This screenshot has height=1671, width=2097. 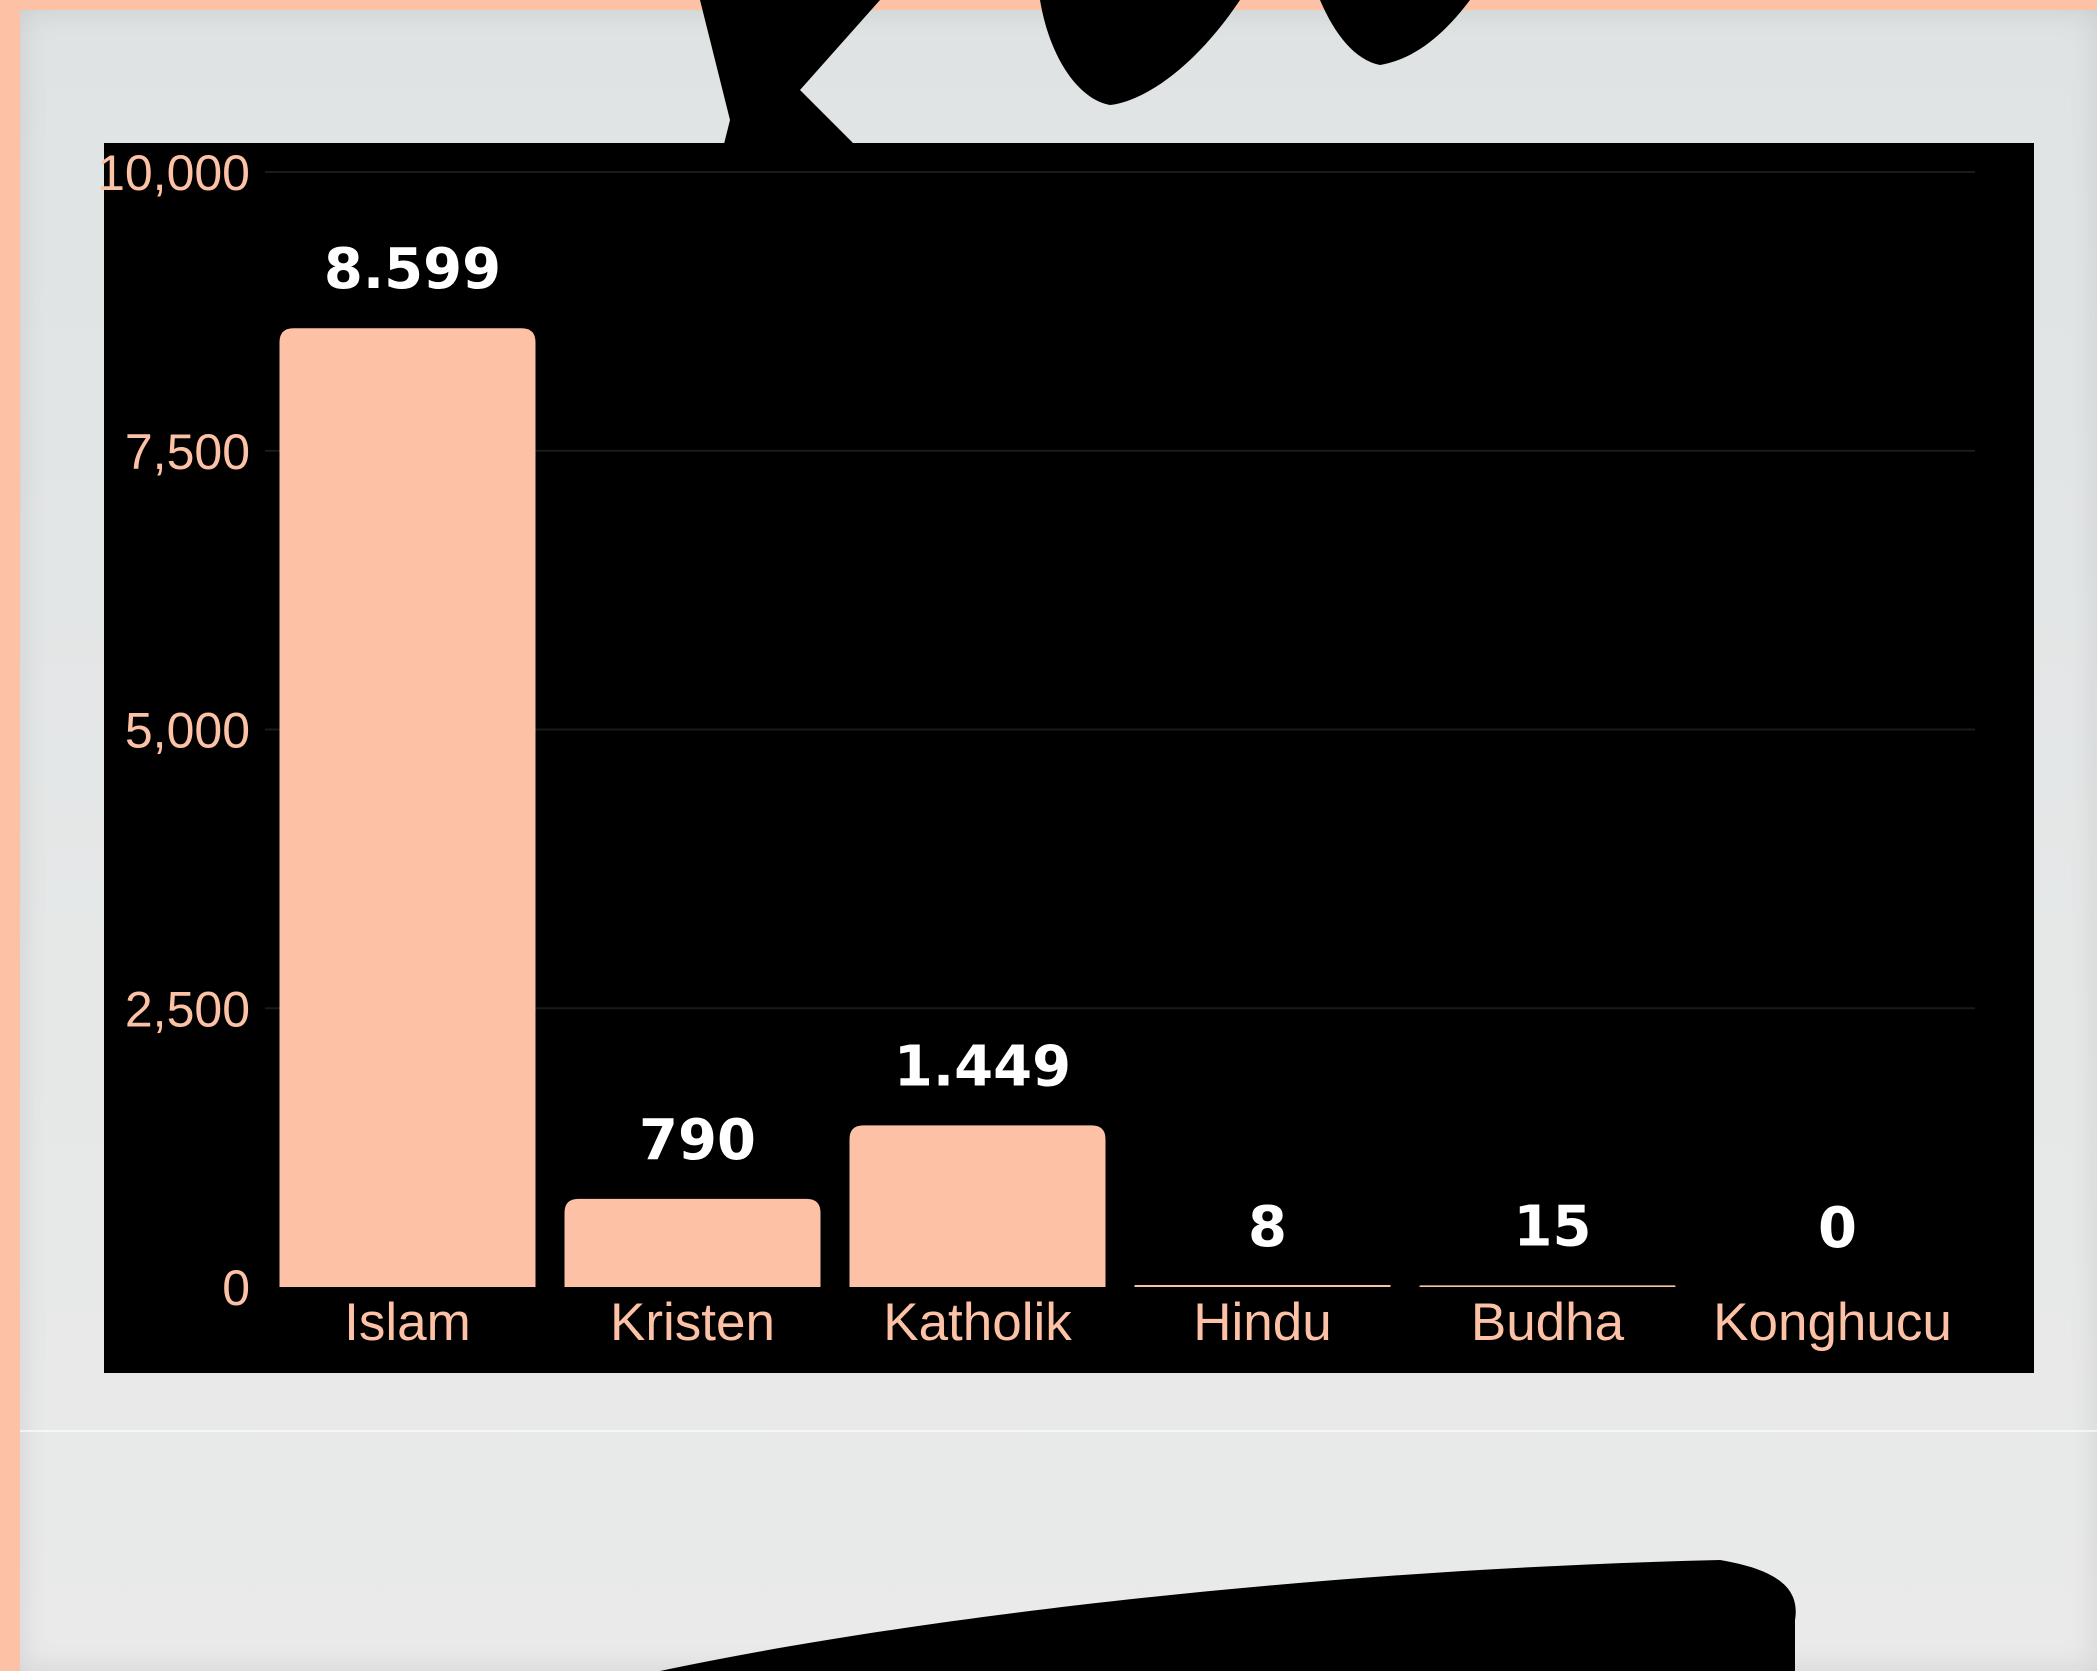 I want to click on y-tick-label: 2,500, so click(x=187, y=1009).